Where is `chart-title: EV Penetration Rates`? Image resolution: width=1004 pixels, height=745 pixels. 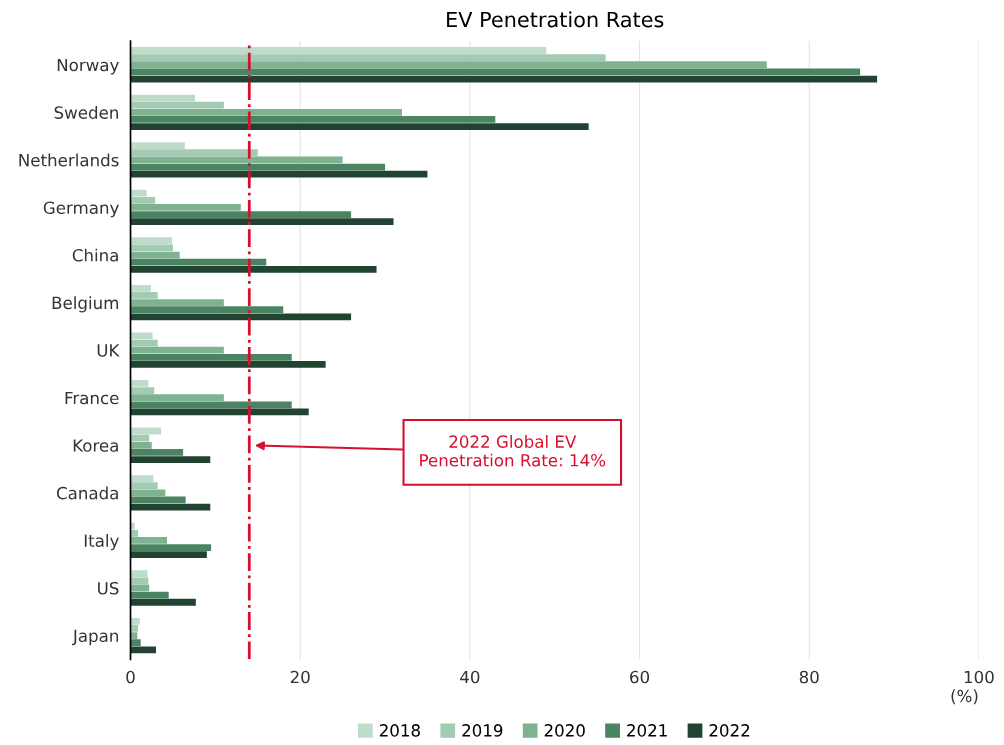 chart-title: EV Penetration Rates is located at coordinates (555, 19).